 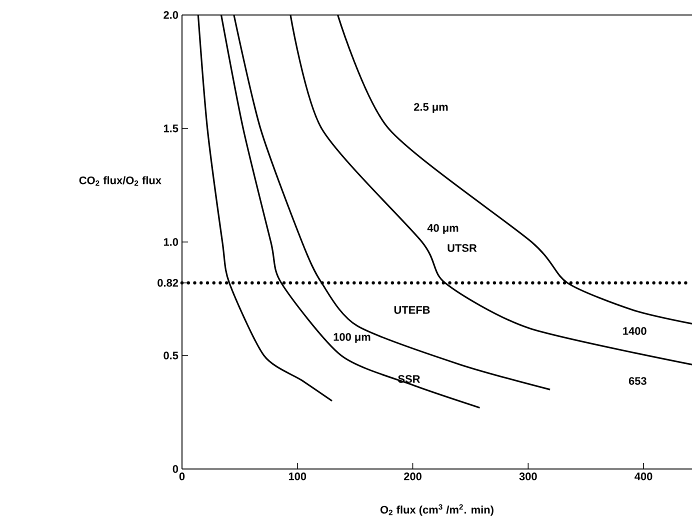 What do you see at coordinates (437, 510) in the screenshot?
I see `x-axis-title: O$_{2}$ flux (cm$^{3}$ /m$^{2}$. min)` at bounding box center [437, 510].